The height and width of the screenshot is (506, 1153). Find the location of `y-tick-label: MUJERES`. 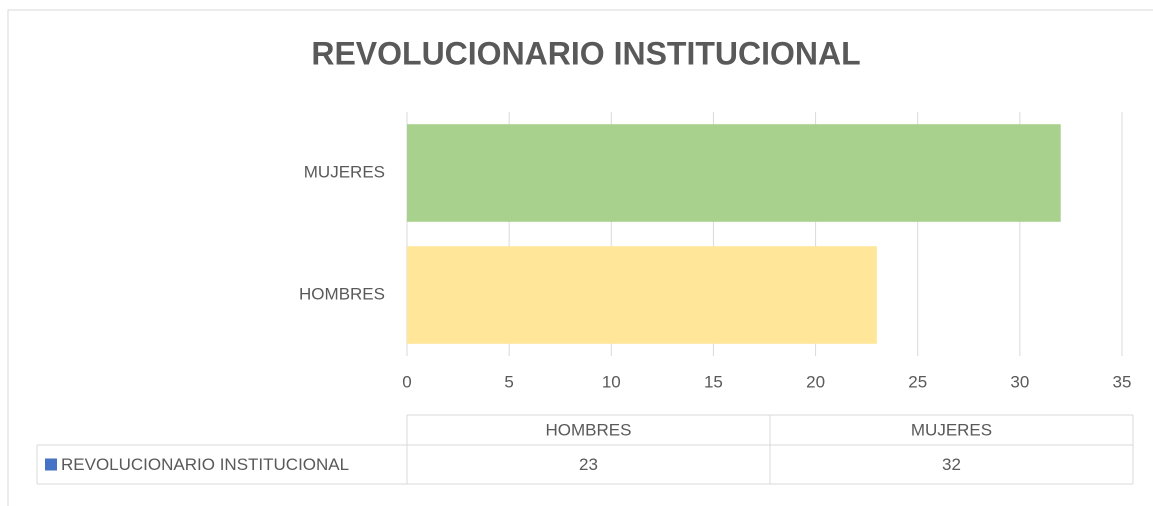

y-tick-label: MUJERES is located at coordinates (344, 171).